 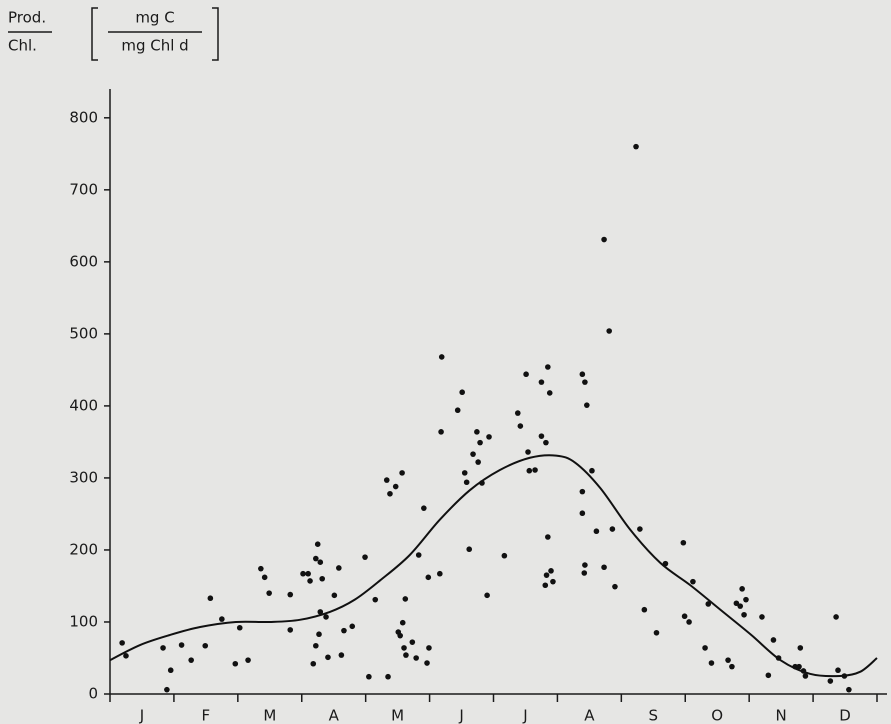 What do you see at coordinates (83, 189) in the screenshot?
I see `y-tick-label: 700` at bounding box center [83, 189].